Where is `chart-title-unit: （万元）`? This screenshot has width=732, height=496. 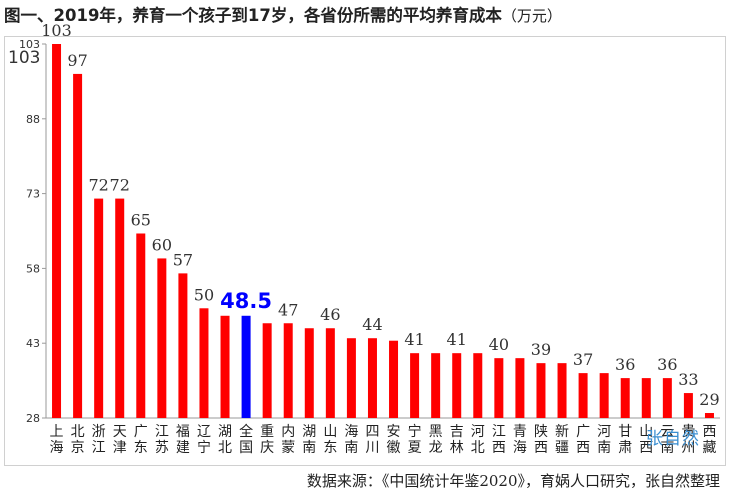 chart-title-unit: （万元） is located at coordinates (531, 16).